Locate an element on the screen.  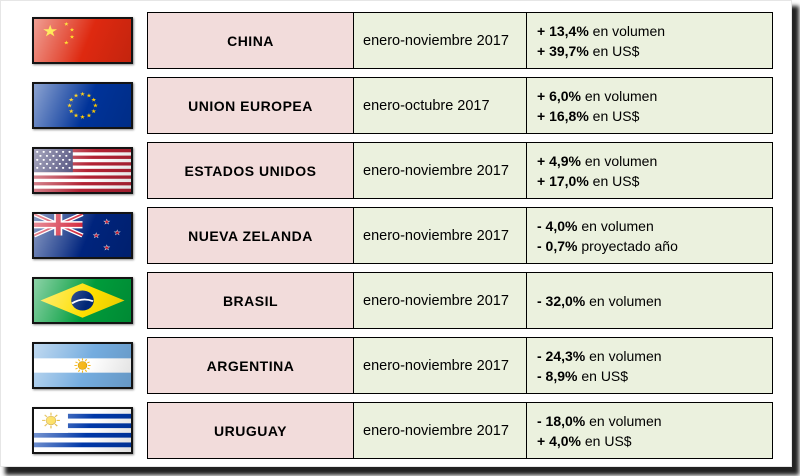
uruguay-flag-icon is located at coordinates (82, 430).